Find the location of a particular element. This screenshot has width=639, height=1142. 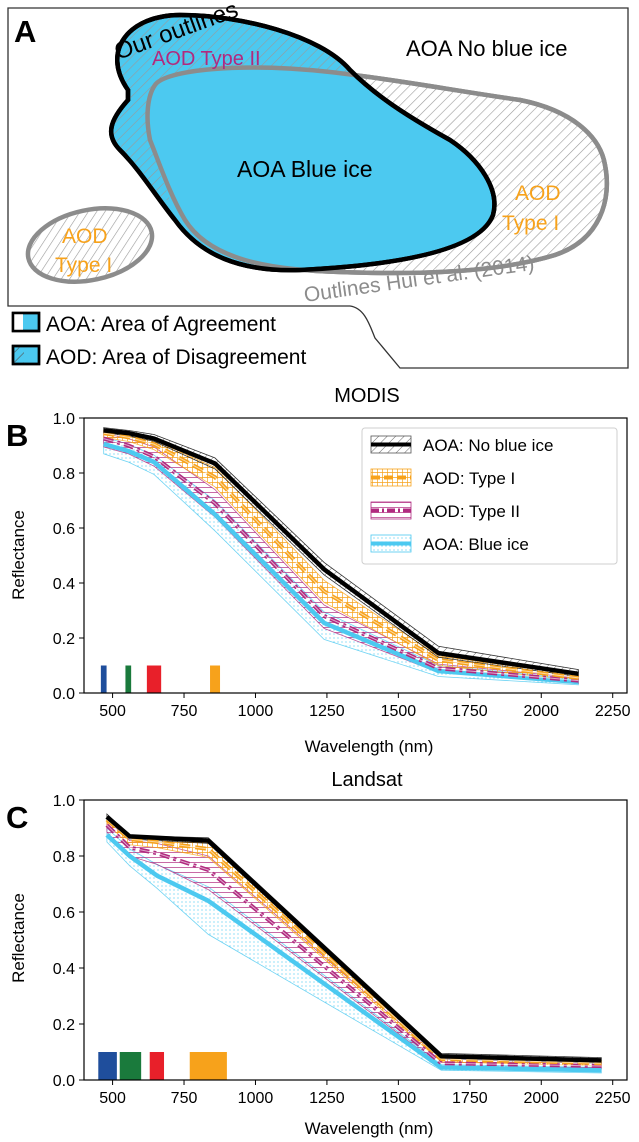

our-outline-overlay is located at coordinates (302, 142).